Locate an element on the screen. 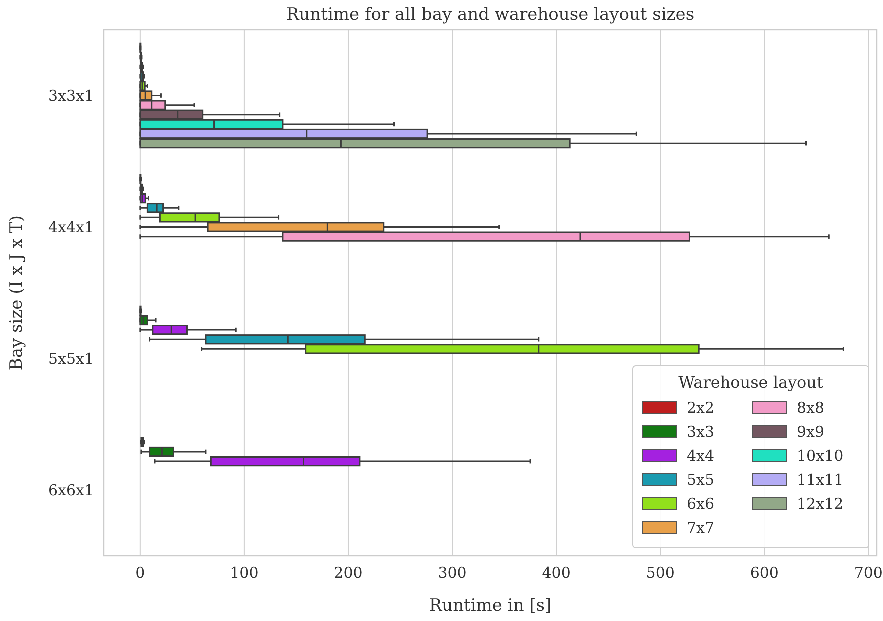 Image resolution: width=883 pixels, height=621 pixels. x-tick-label: 300 is located at coordinates (452, 573).